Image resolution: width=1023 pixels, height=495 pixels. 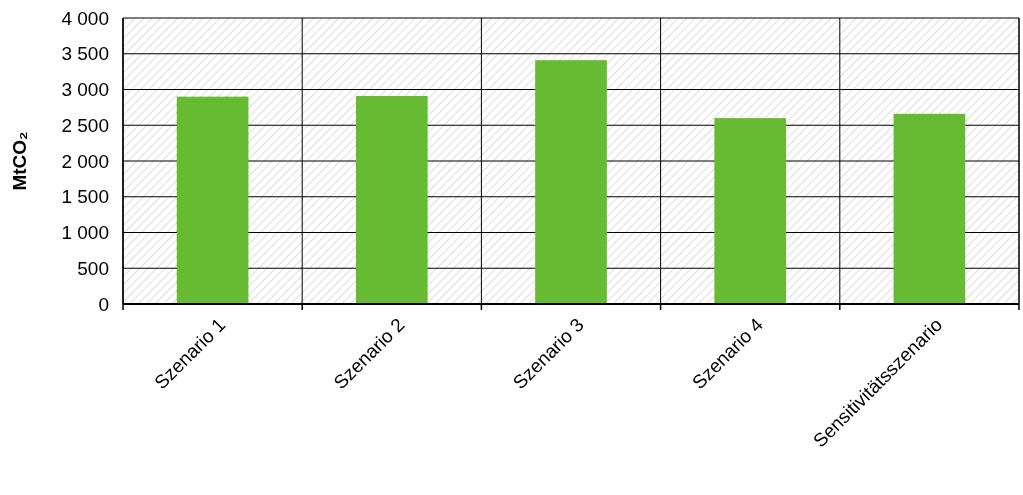 What do you see at coordinates (103, 304) in the screenshot?
I see `y-tick-label: 0` at bounding box center [103, 304].